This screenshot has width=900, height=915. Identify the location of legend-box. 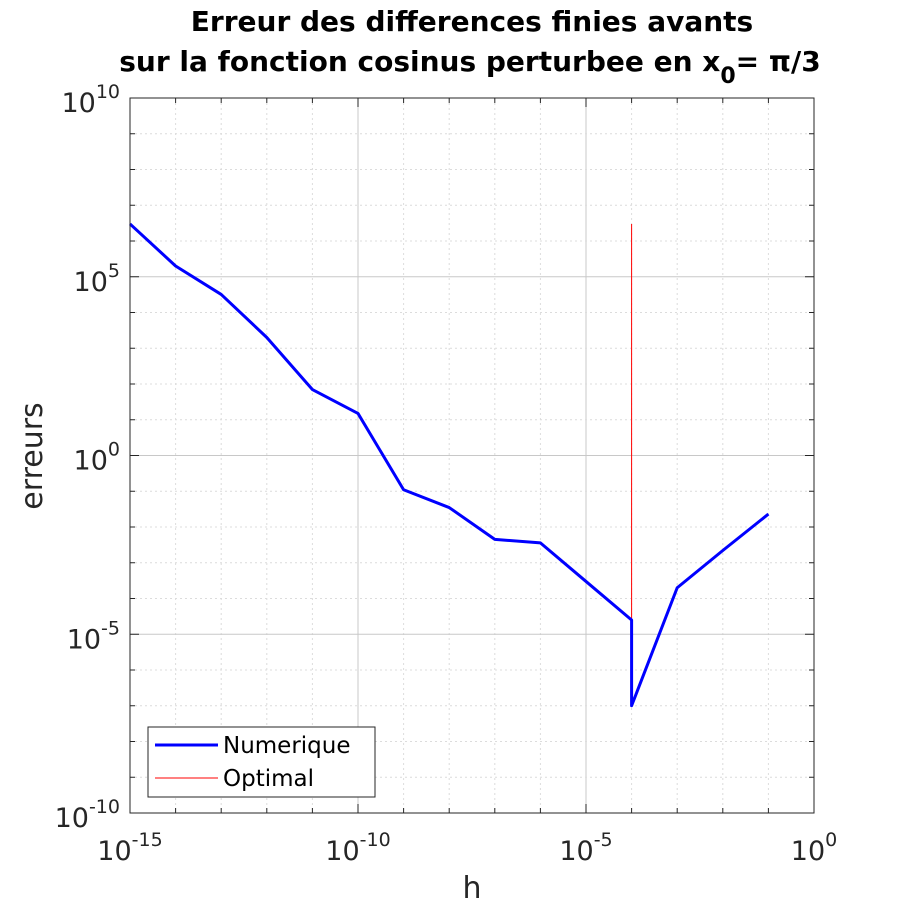
(261, 762).